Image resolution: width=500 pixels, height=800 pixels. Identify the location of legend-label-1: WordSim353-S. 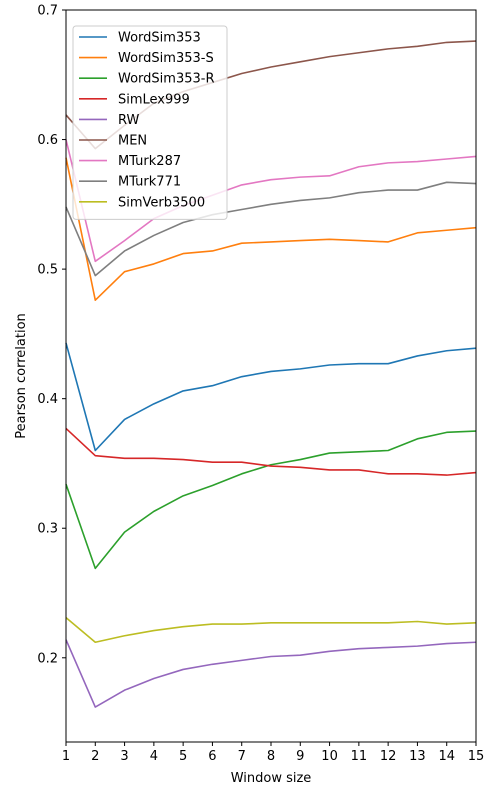
(166, 58).